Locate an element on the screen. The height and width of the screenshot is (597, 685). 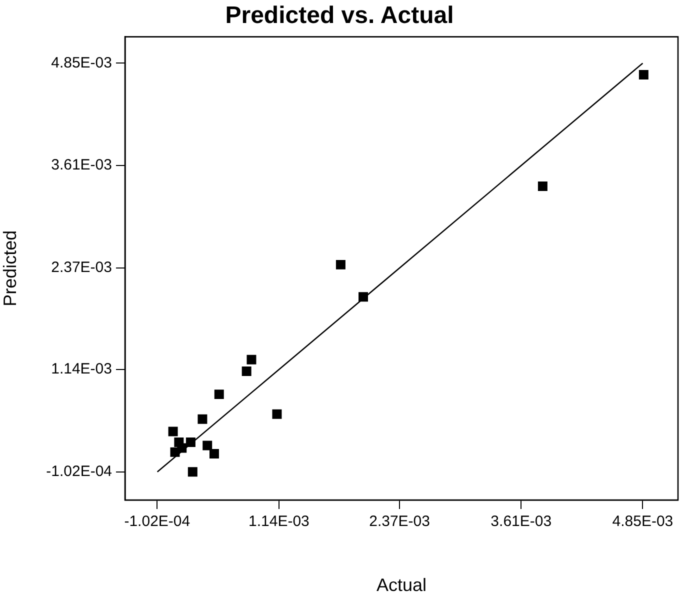
x-tick-label: 1.14E-03 is located at coordinates (279, 521).